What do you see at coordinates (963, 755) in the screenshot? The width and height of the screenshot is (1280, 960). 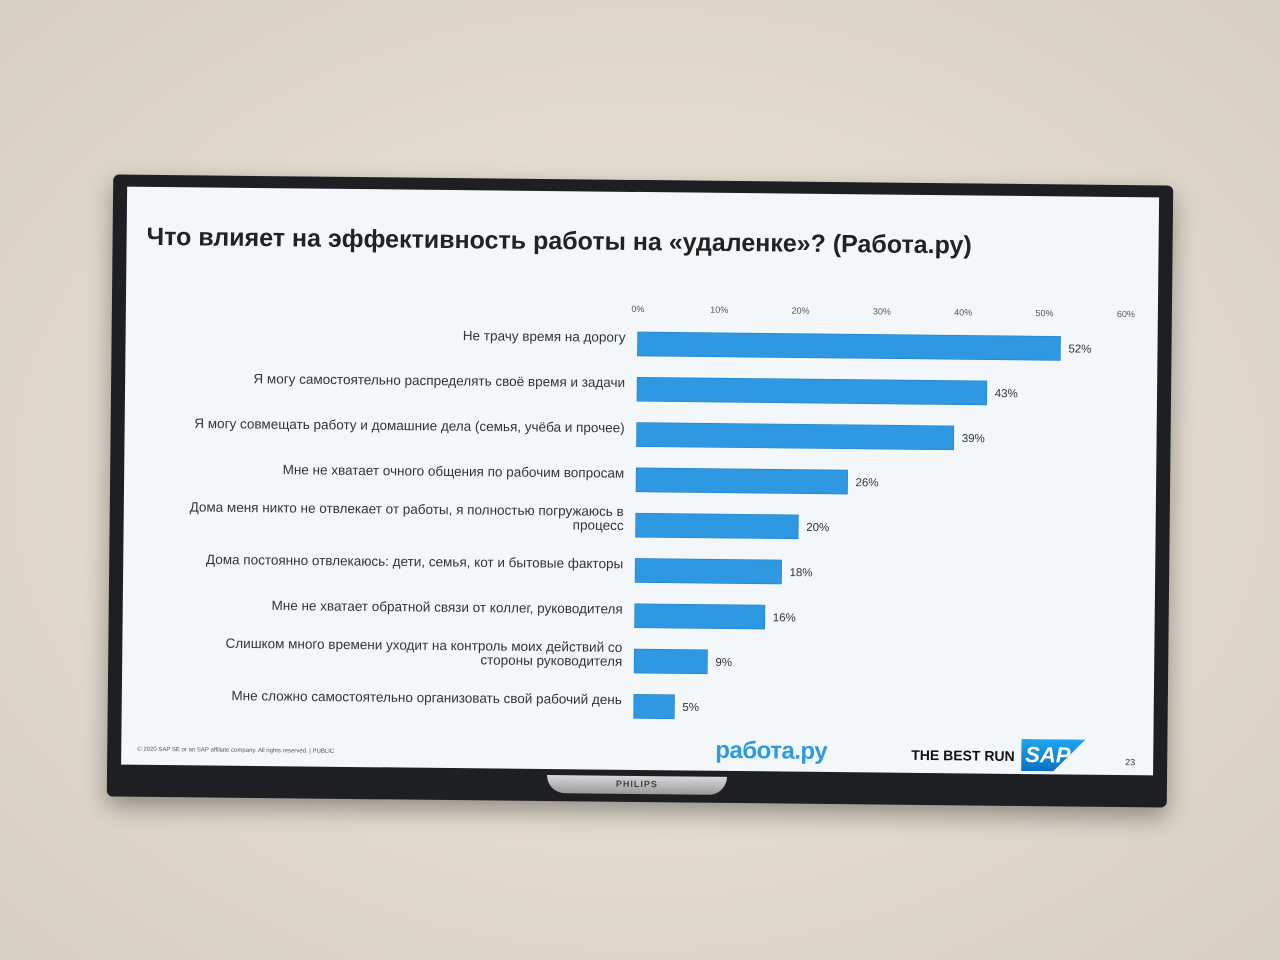 I see `best-run-tagline: THE BEST RUN` at bounding box center [963, 755].